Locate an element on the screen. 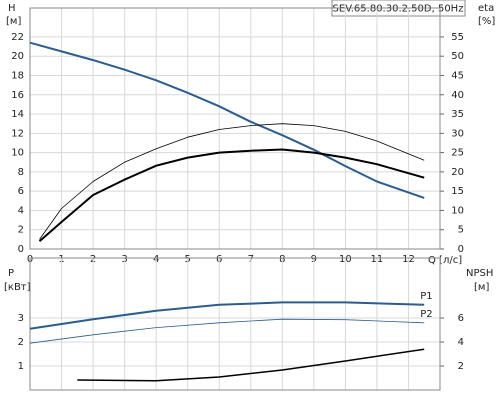  y2-tick-label: 45 is located at coordinates (457, 75).